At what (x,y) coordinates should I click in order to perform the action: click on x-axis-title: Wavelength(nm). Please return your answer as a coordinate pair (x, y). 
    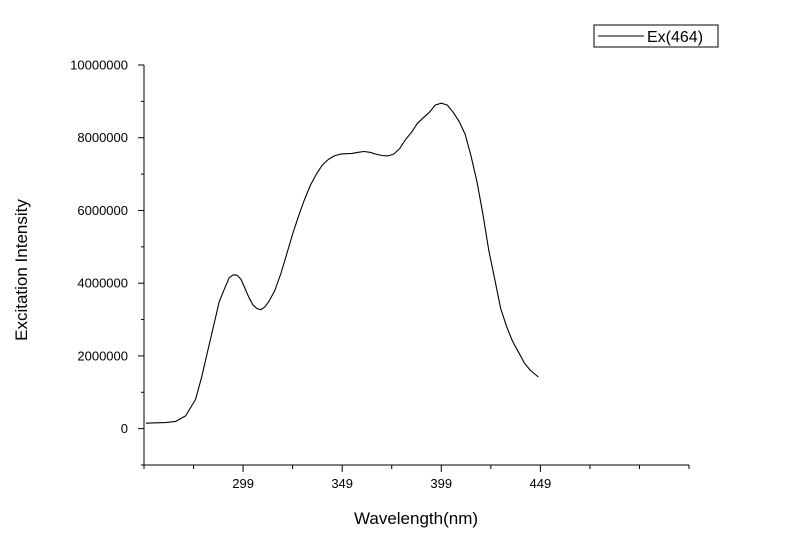
    Looking at the image, I should click on (416, 518).